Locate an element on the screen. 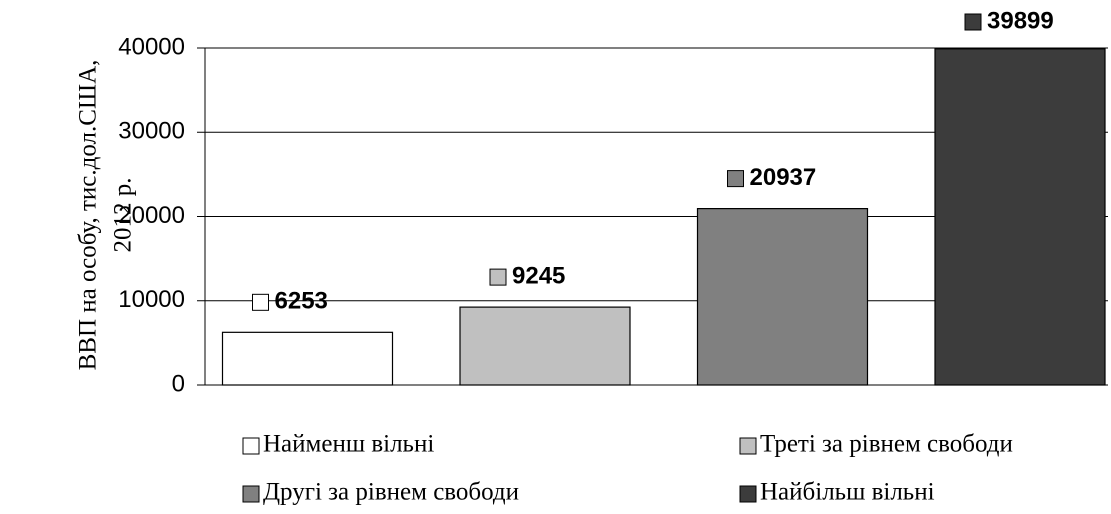 The image size is (1111, 514). legend-label: Найбільш вільні is located at coordinates (847, 492).